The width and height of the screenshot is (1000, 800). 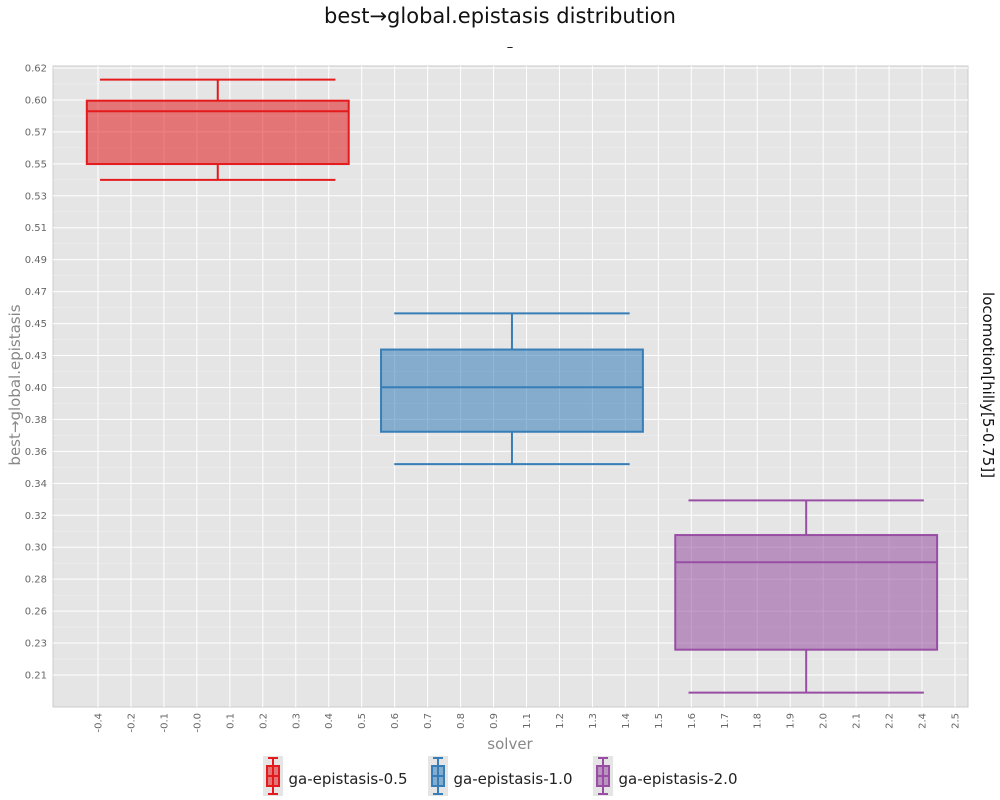 I want to click on x-tick-label: 0.3, so click(x=296, y=721).